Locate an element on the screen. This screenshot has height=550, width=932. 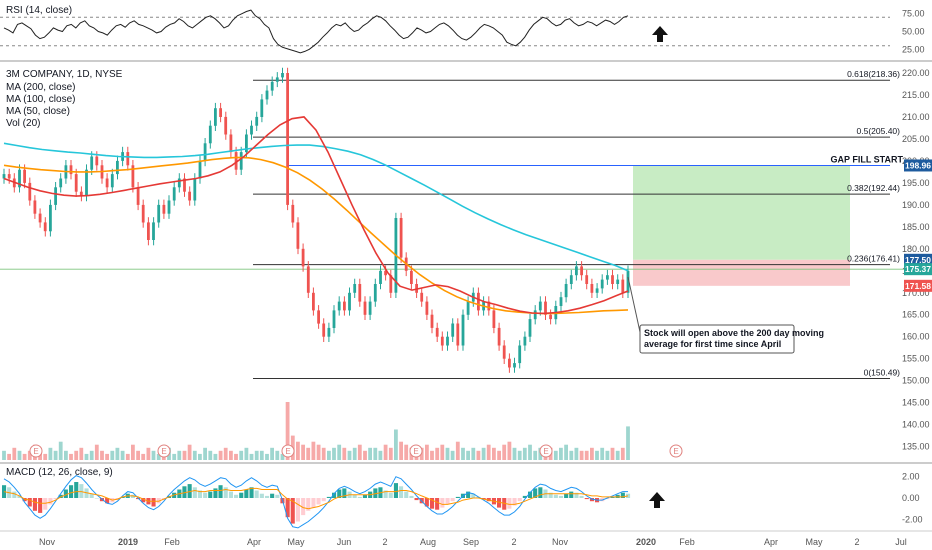
legend-entry: MA (200, close) is located at coordinates (40, 87).